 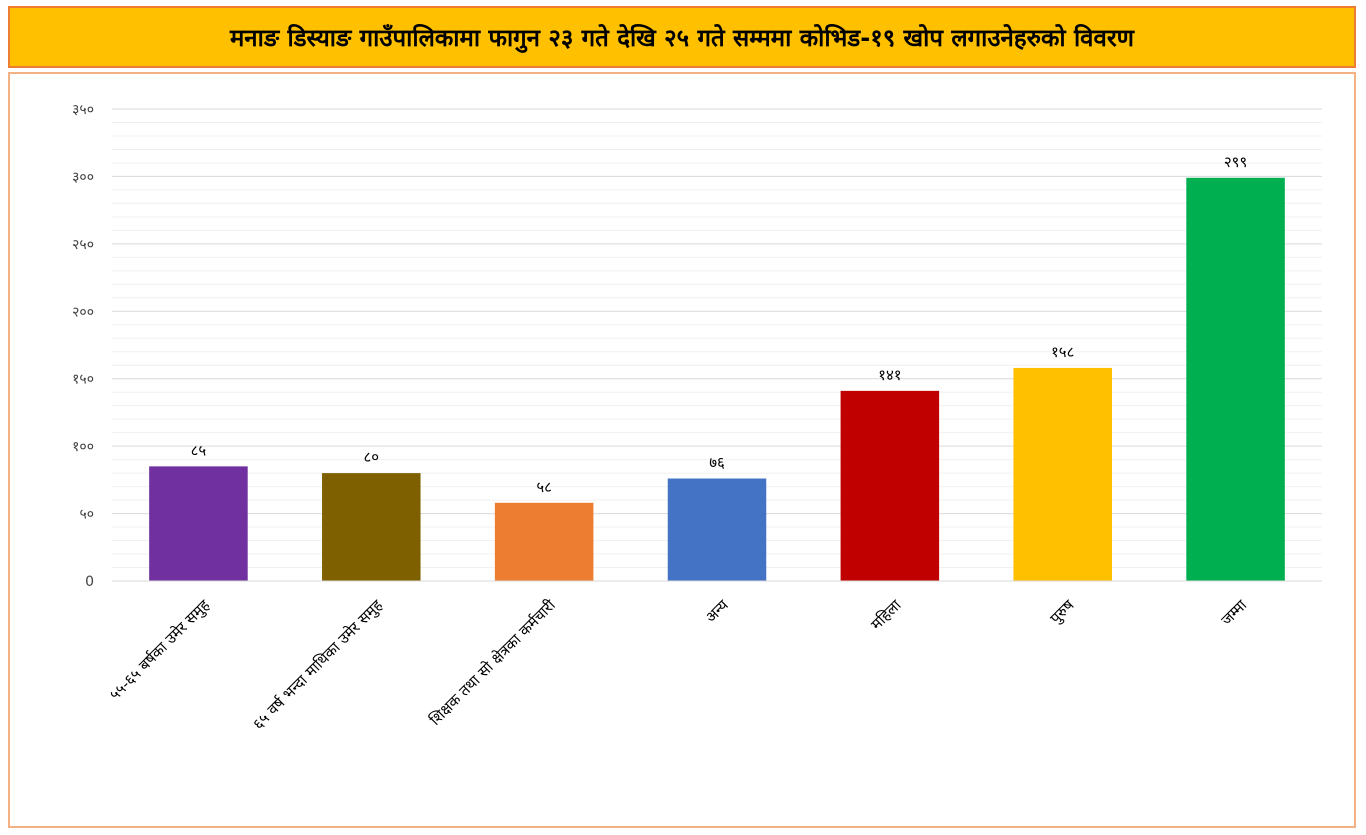 I want to click on data-label: ७६, so click(x=717, y=463).